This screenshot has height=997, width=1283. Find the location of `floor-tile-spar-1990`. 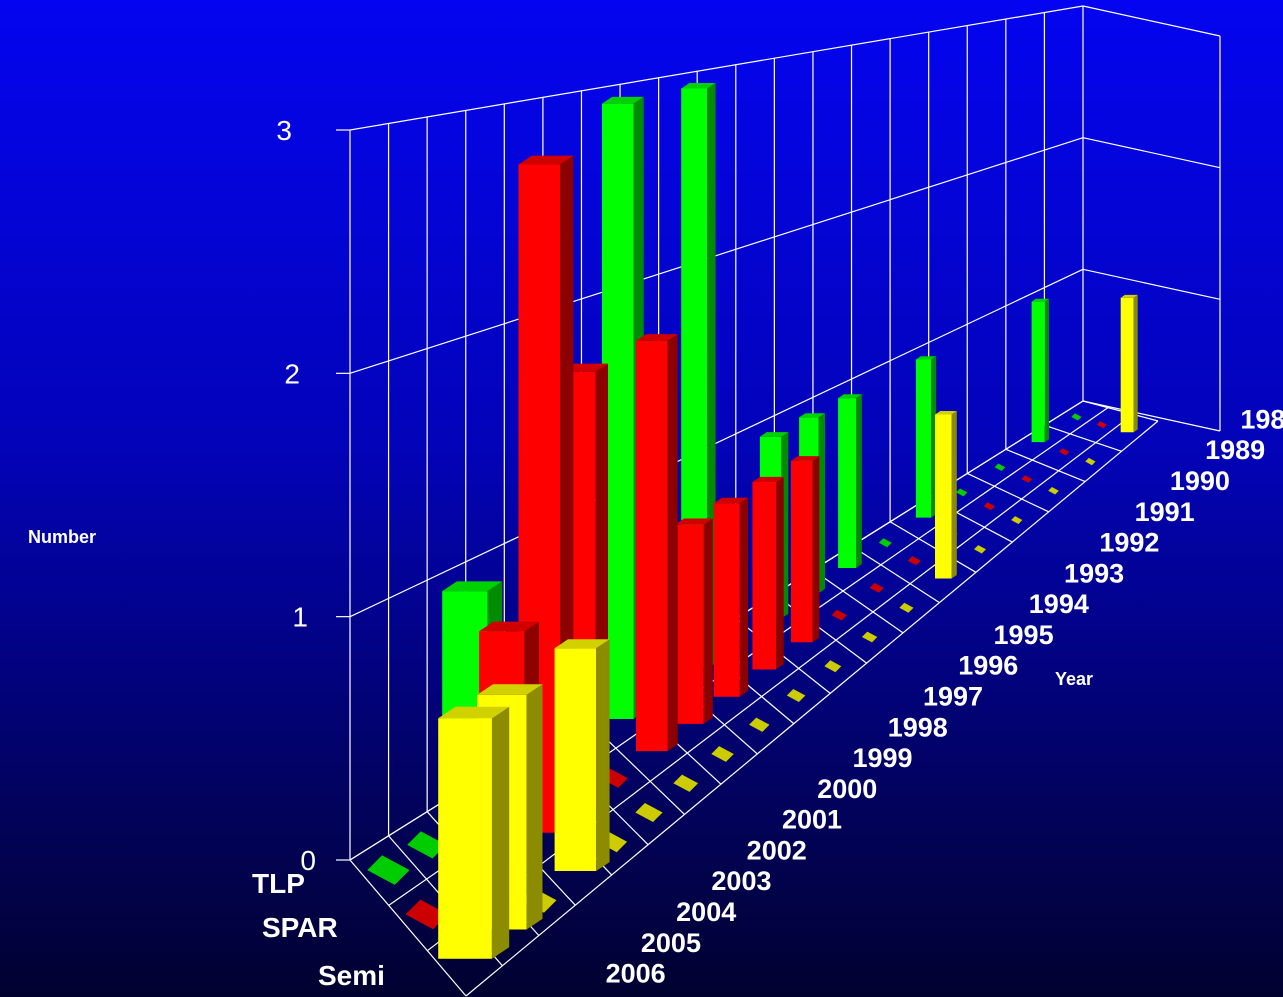

floor-tile-spar-1990 is located at coordinates (1027, 479).